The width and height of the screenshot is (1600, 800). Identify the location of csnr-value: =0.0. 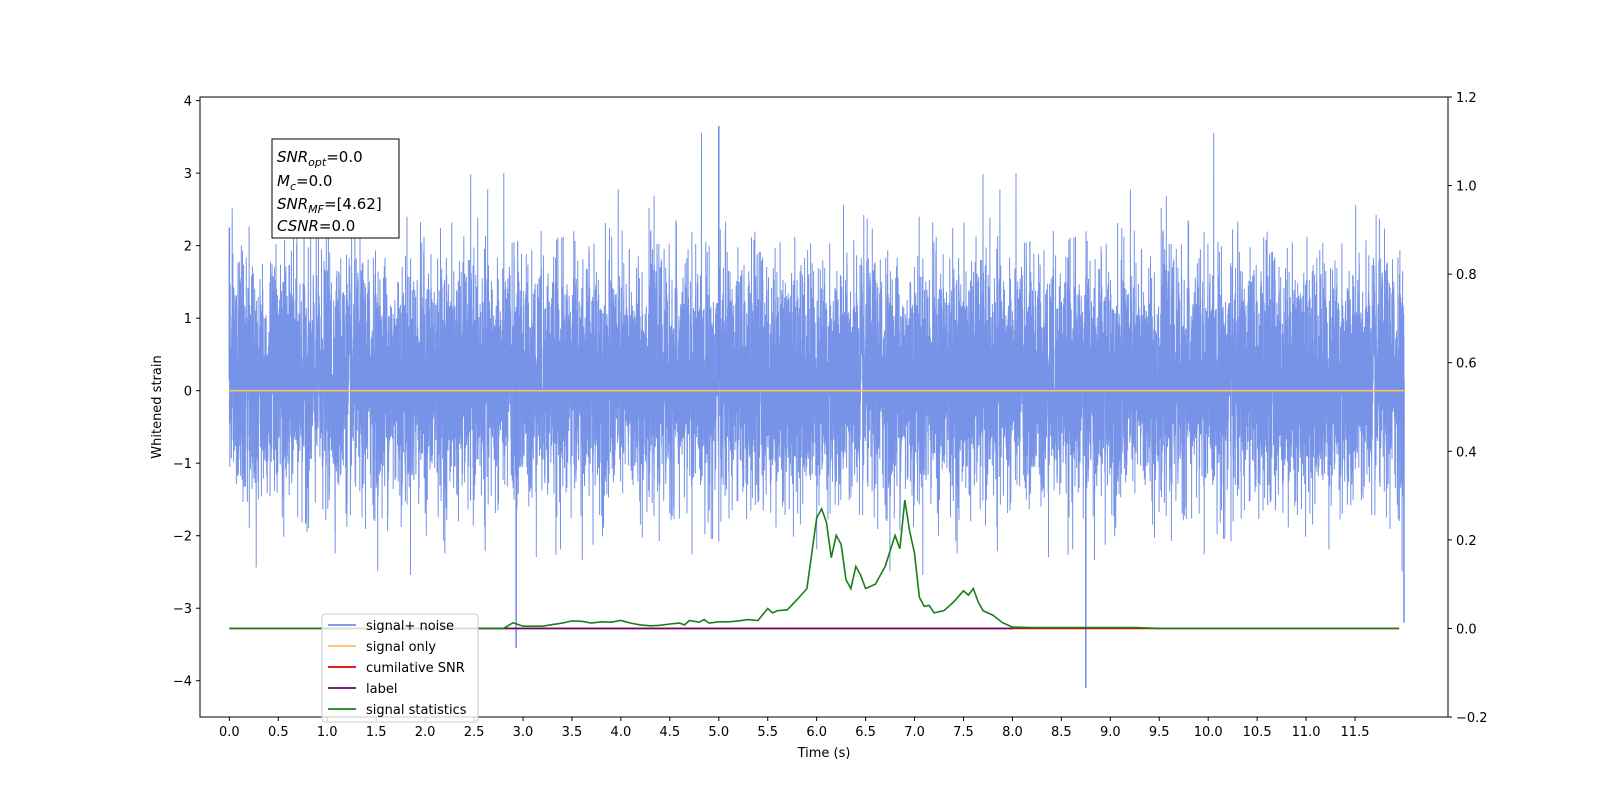
(337, 226).